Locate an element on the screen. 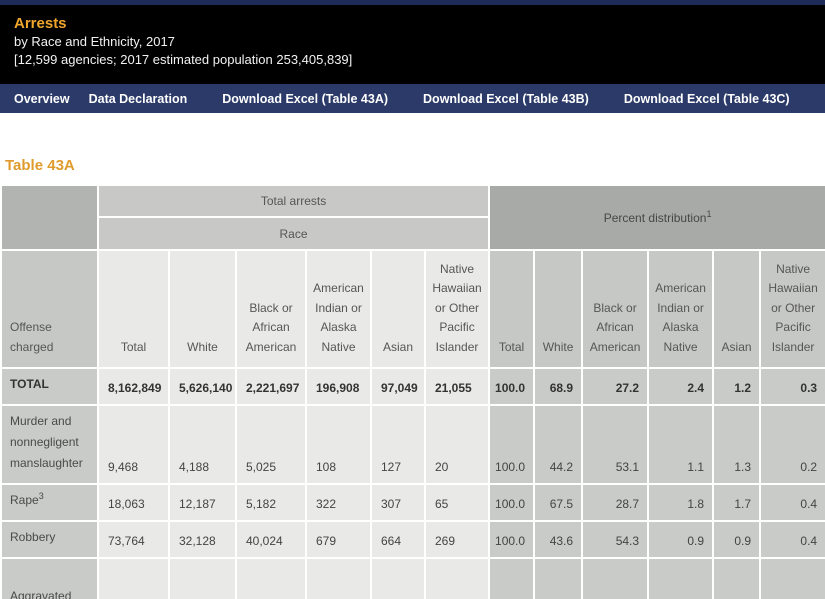 The width and height of the screenshot is (825, 599). group-header-total-arrests: Total arrests is located at coordinates (293, 201).